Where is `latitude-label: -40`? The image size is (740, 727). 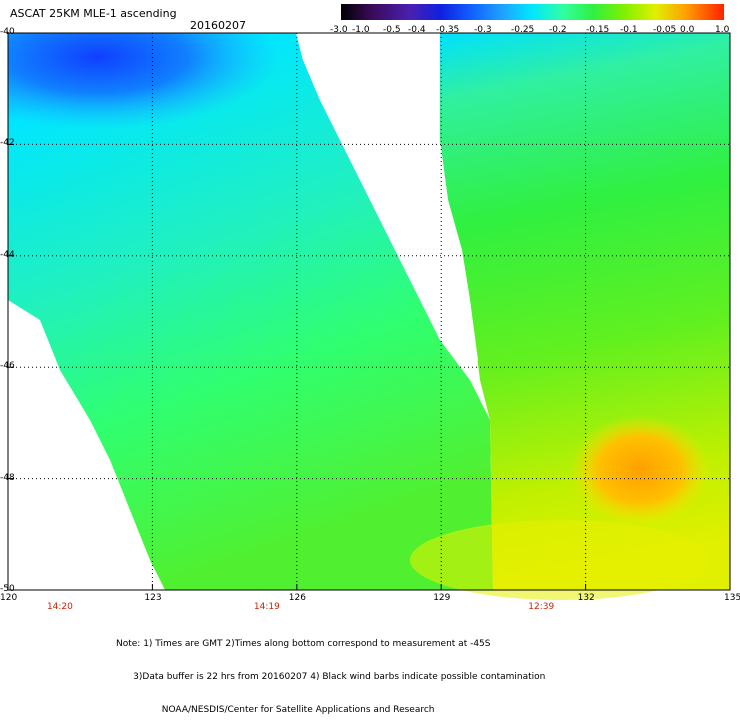 latitude-label: -40 is located at coordinates (7, 32).